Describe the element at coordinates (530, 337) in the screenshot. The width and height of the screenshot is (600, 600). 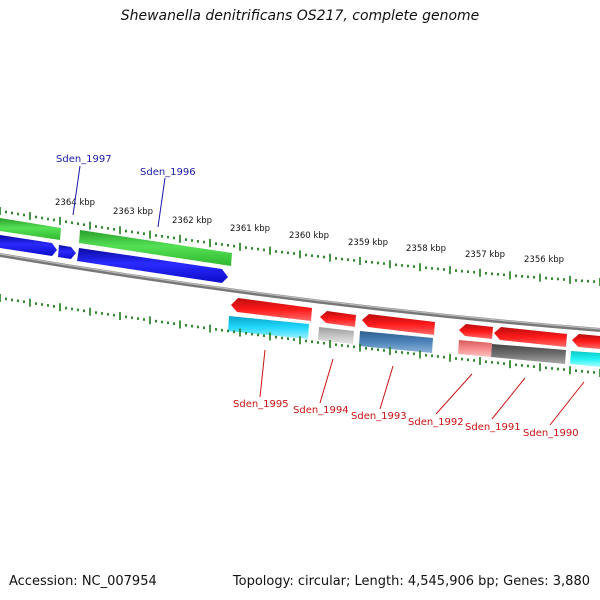
I see `gene-arrow-red-1992b` at that location.